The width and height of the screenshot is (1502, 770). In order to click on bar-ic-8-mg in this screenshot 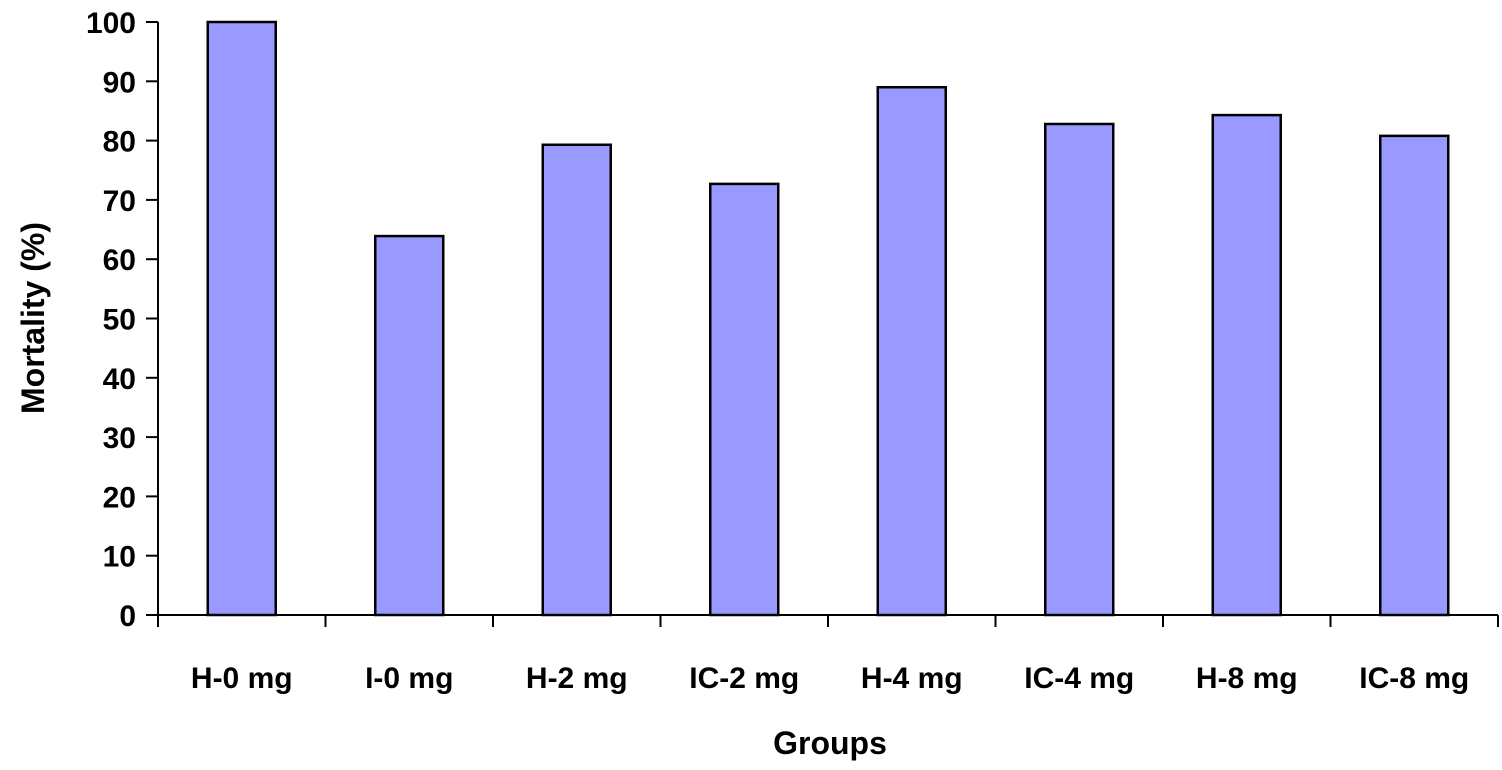, I will do `click(1414, 375)`.